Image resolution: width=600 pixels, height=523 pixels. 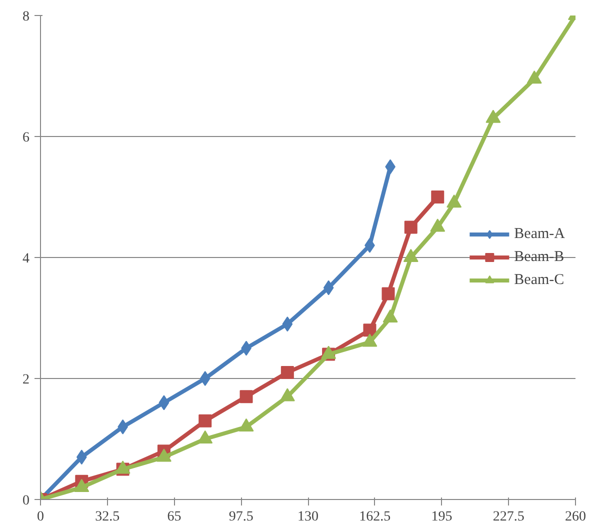 I want to click on x-tick-label: 195, so click(x=441, y=516).